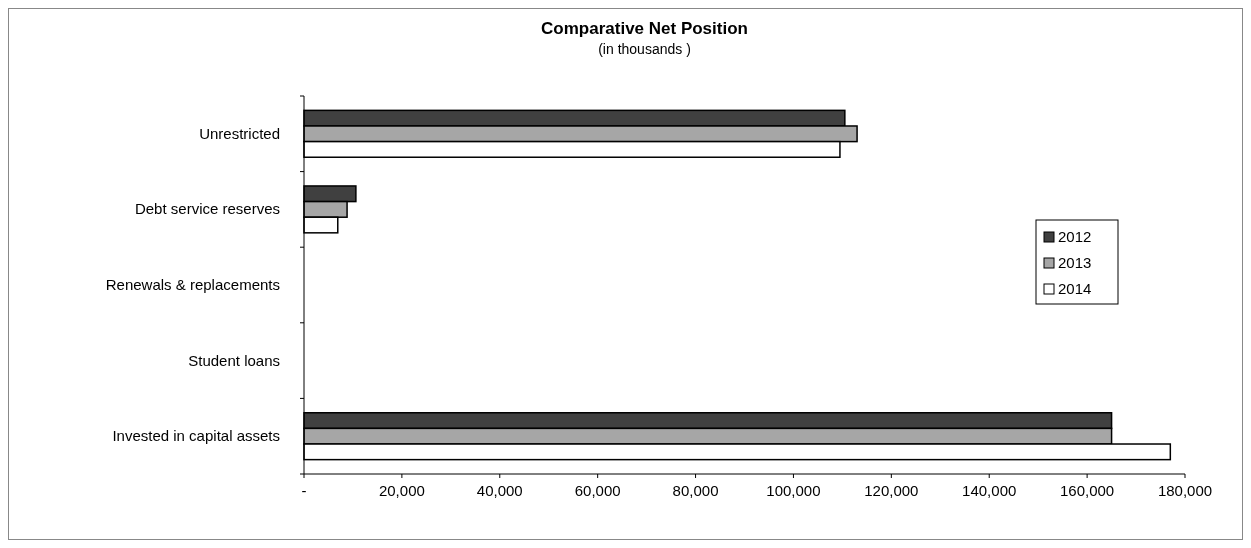 Image resolution: width=1251 pixels, height=548 pixels. Describe the element at coordinates (644, 28) in the screenshot. I see `chart-title: Comparative Net Position` at that location.